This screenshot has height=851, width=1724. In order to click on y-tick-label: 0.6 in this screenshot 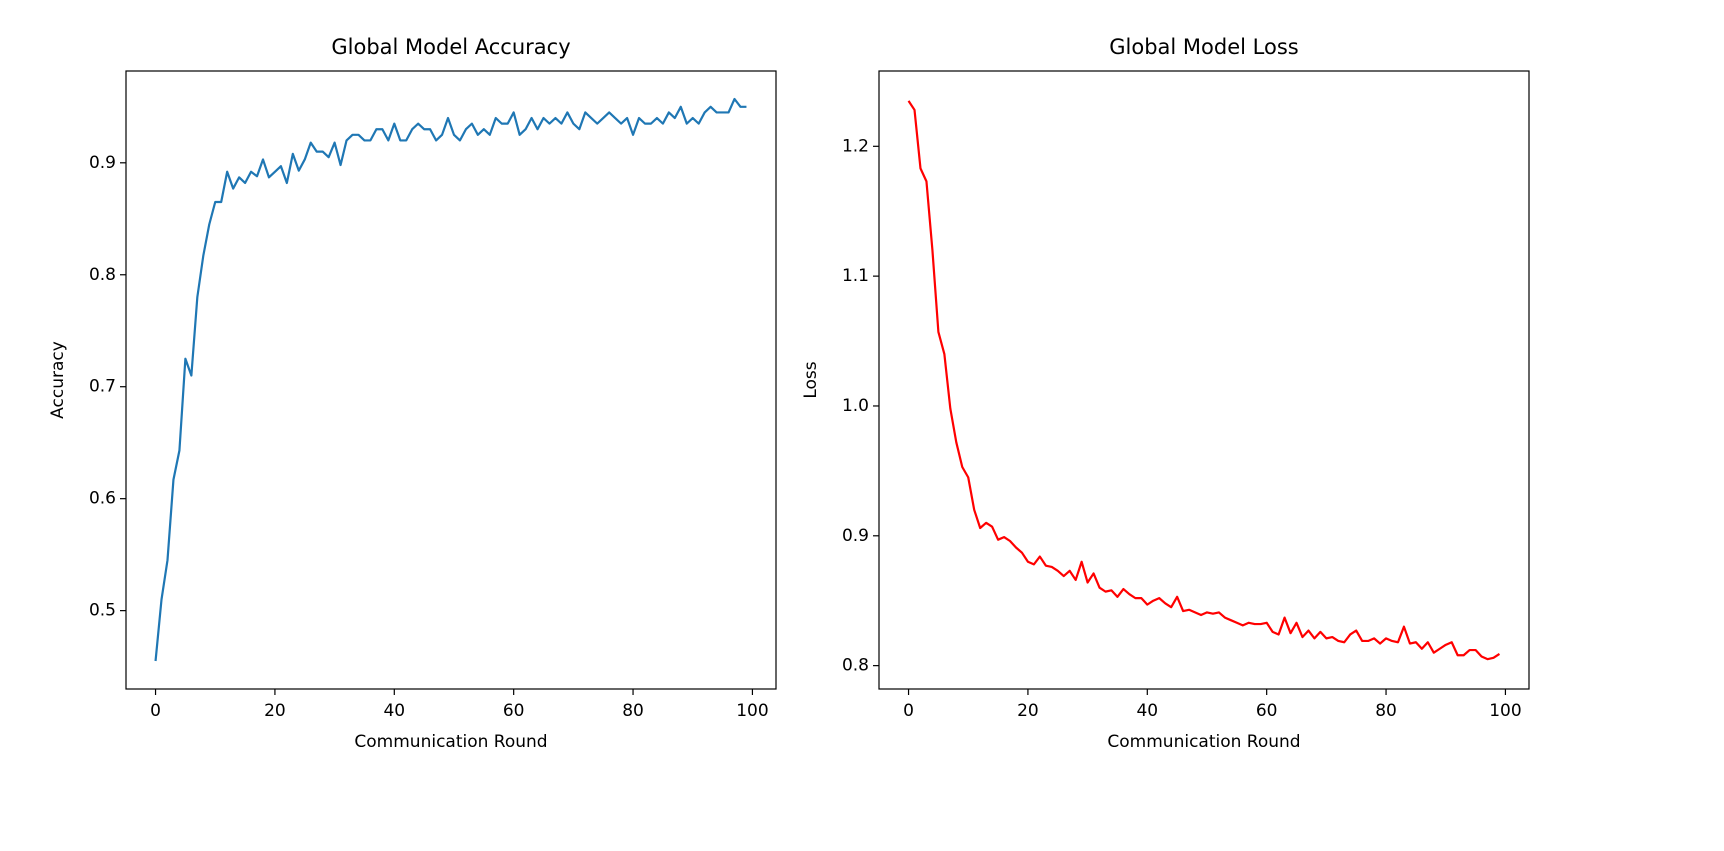, I will do `click(102, 499)`.